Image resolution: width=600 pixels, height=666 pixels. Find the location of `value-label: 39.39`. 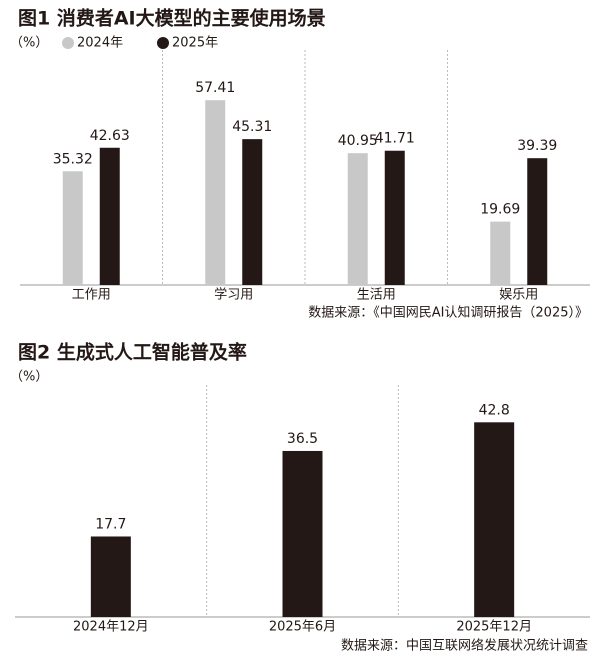

value-label: 39.39 is located at coordinates (537, 146).